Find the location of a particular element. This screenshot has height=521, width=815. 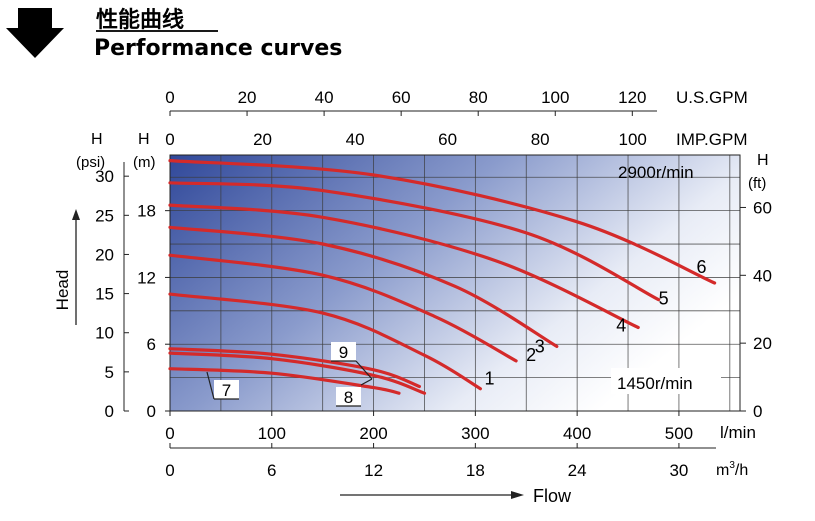

curve-label-5: 5 is located at coordinates (664, 299).